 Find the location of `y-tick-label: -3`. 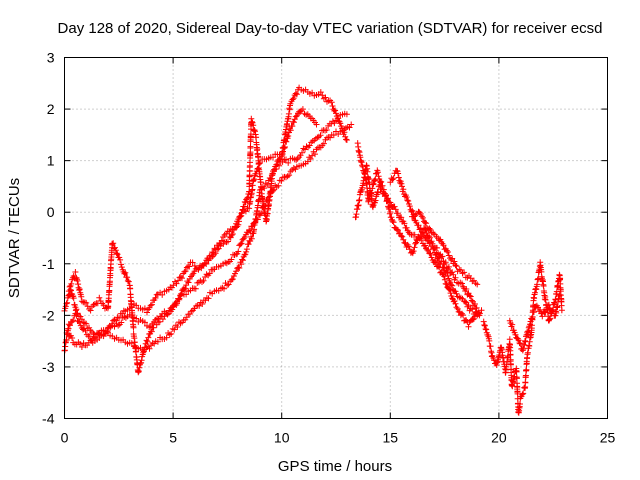

y-tick-label: -3 is located at coordinates (48, 367).